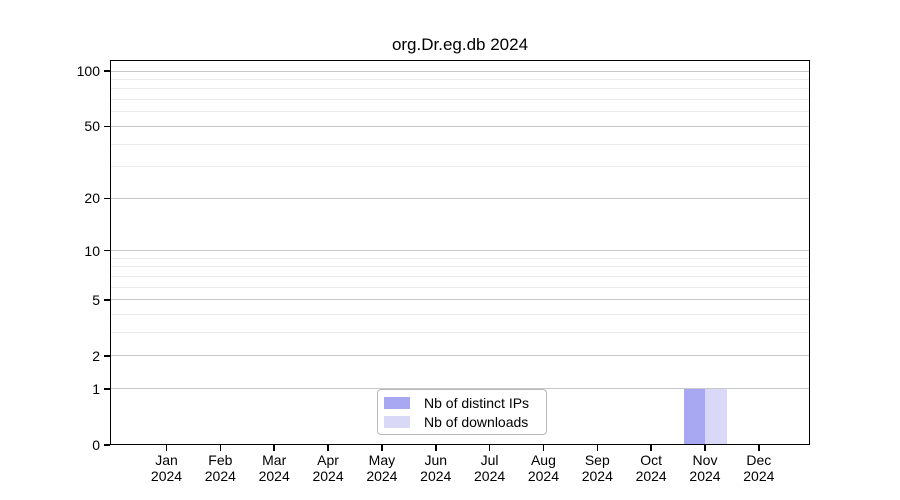 The image size is (900, 500). Describe the element at coordinates (476, 421) in the screenshot. I see `legend-label: Nb of downloads` at that location.